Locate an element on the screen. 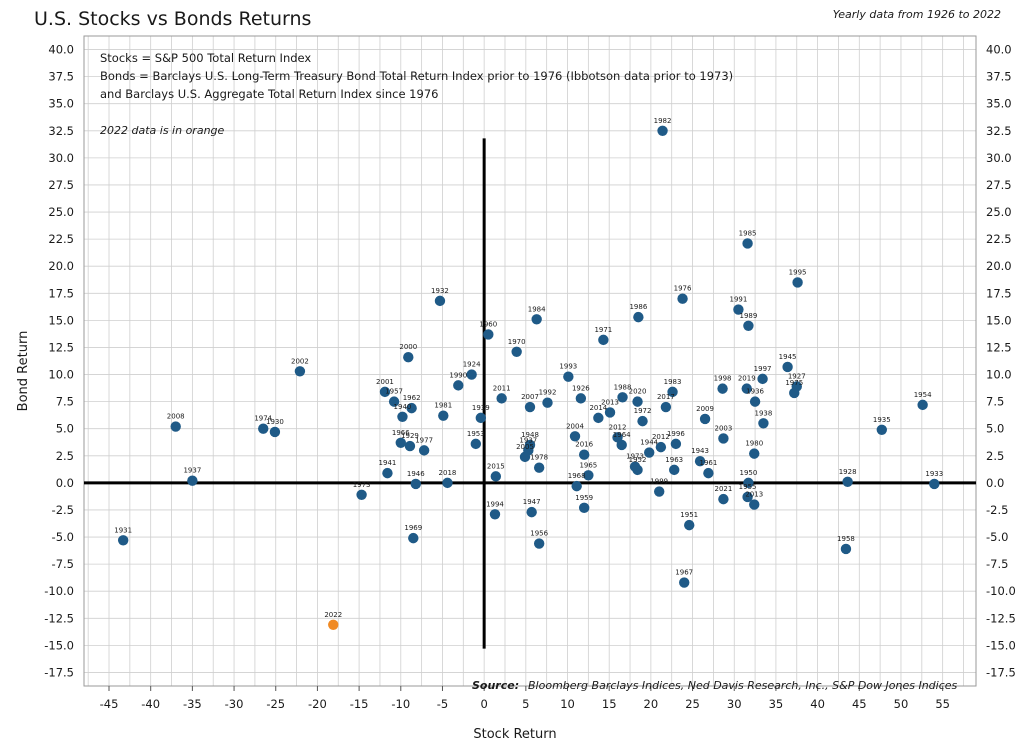 The image size is (1024, 756). point-year-label: 2003 is located at coordinates (723, 428).